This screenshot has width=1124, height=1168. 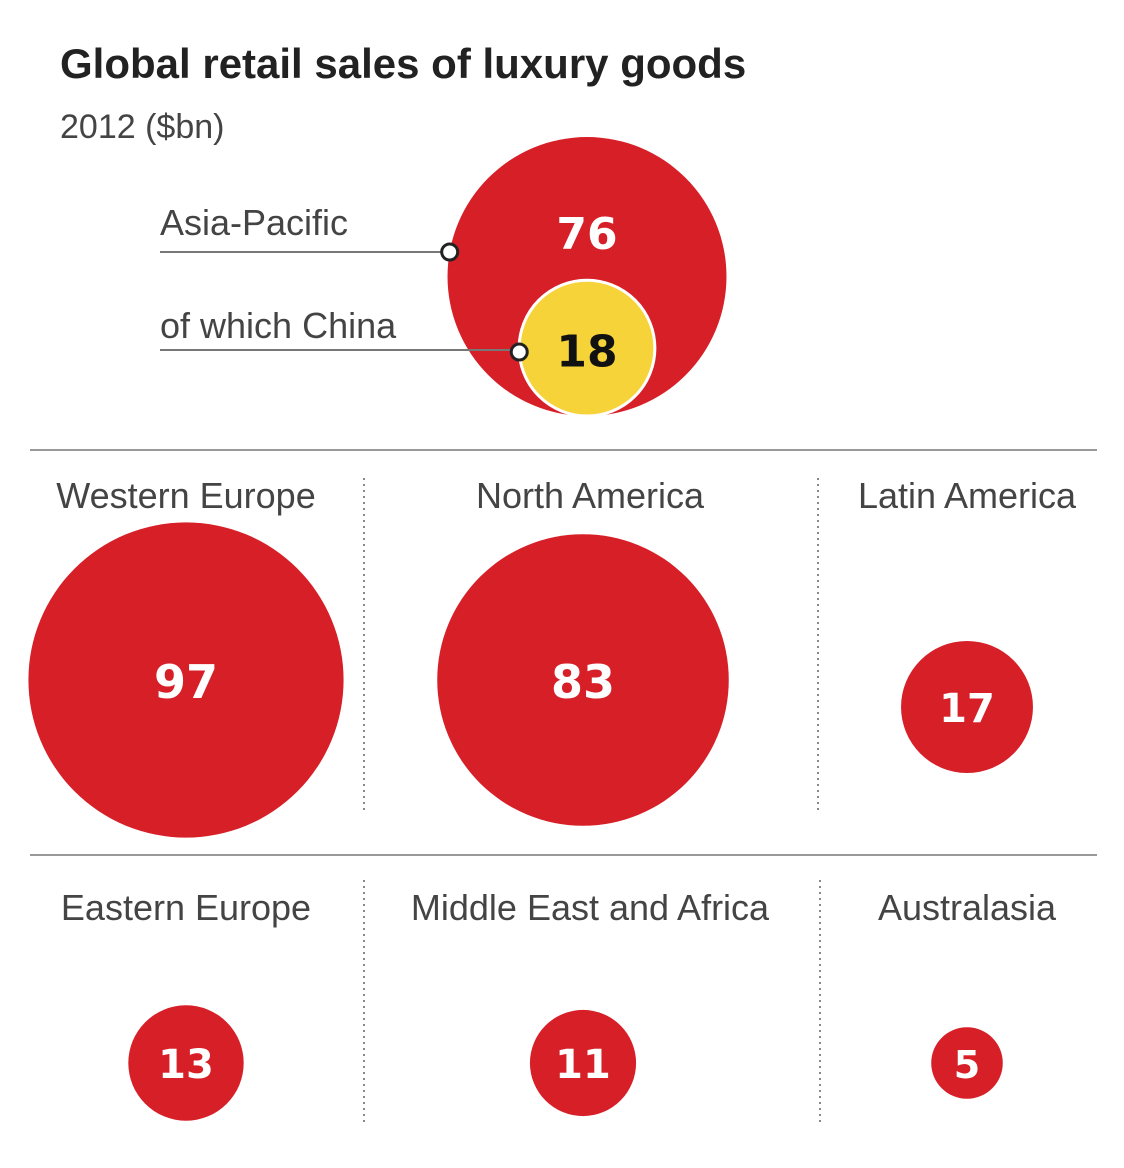 What do you see at coordinates (186, 907) in the screenshot?
I see `label-eastern-europe: Eastern Europe` at bounding box center [186, 907].